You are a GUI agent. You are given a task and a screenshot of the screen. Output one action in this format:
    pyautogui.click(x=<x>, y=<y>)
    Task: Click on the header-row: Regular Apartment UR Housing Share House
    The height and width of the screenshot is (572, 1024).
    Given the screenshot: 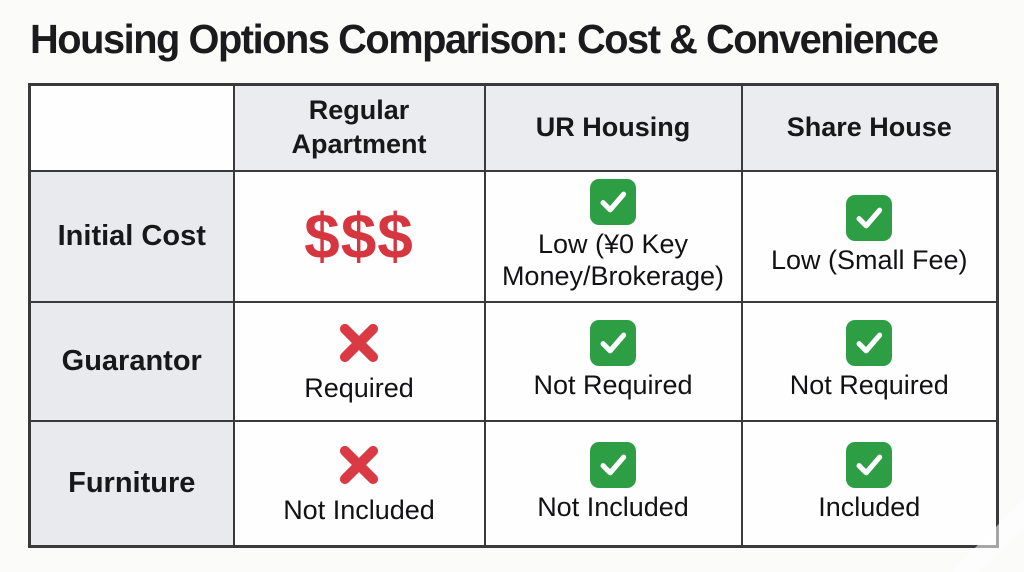 What is the action you would take?
    pyautogui.click(x=513, y=127)
    